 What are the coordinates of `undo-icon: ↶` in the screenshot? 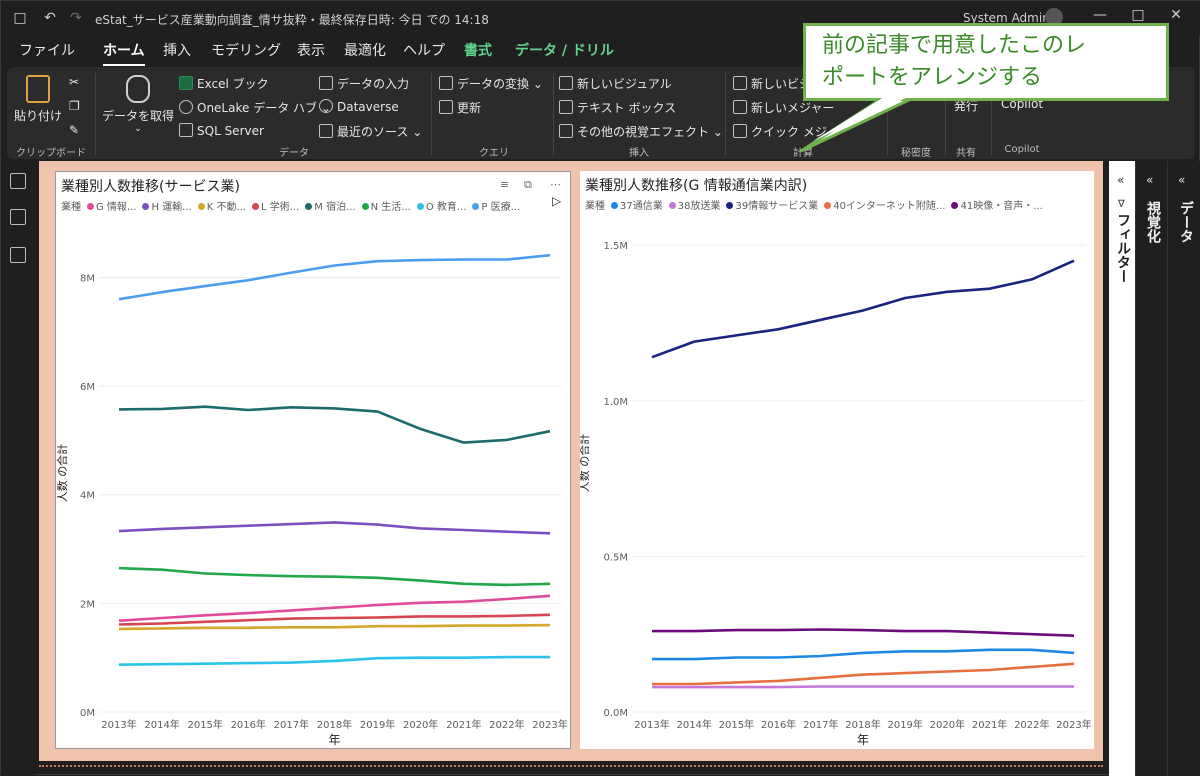 It's located at (50, 18).